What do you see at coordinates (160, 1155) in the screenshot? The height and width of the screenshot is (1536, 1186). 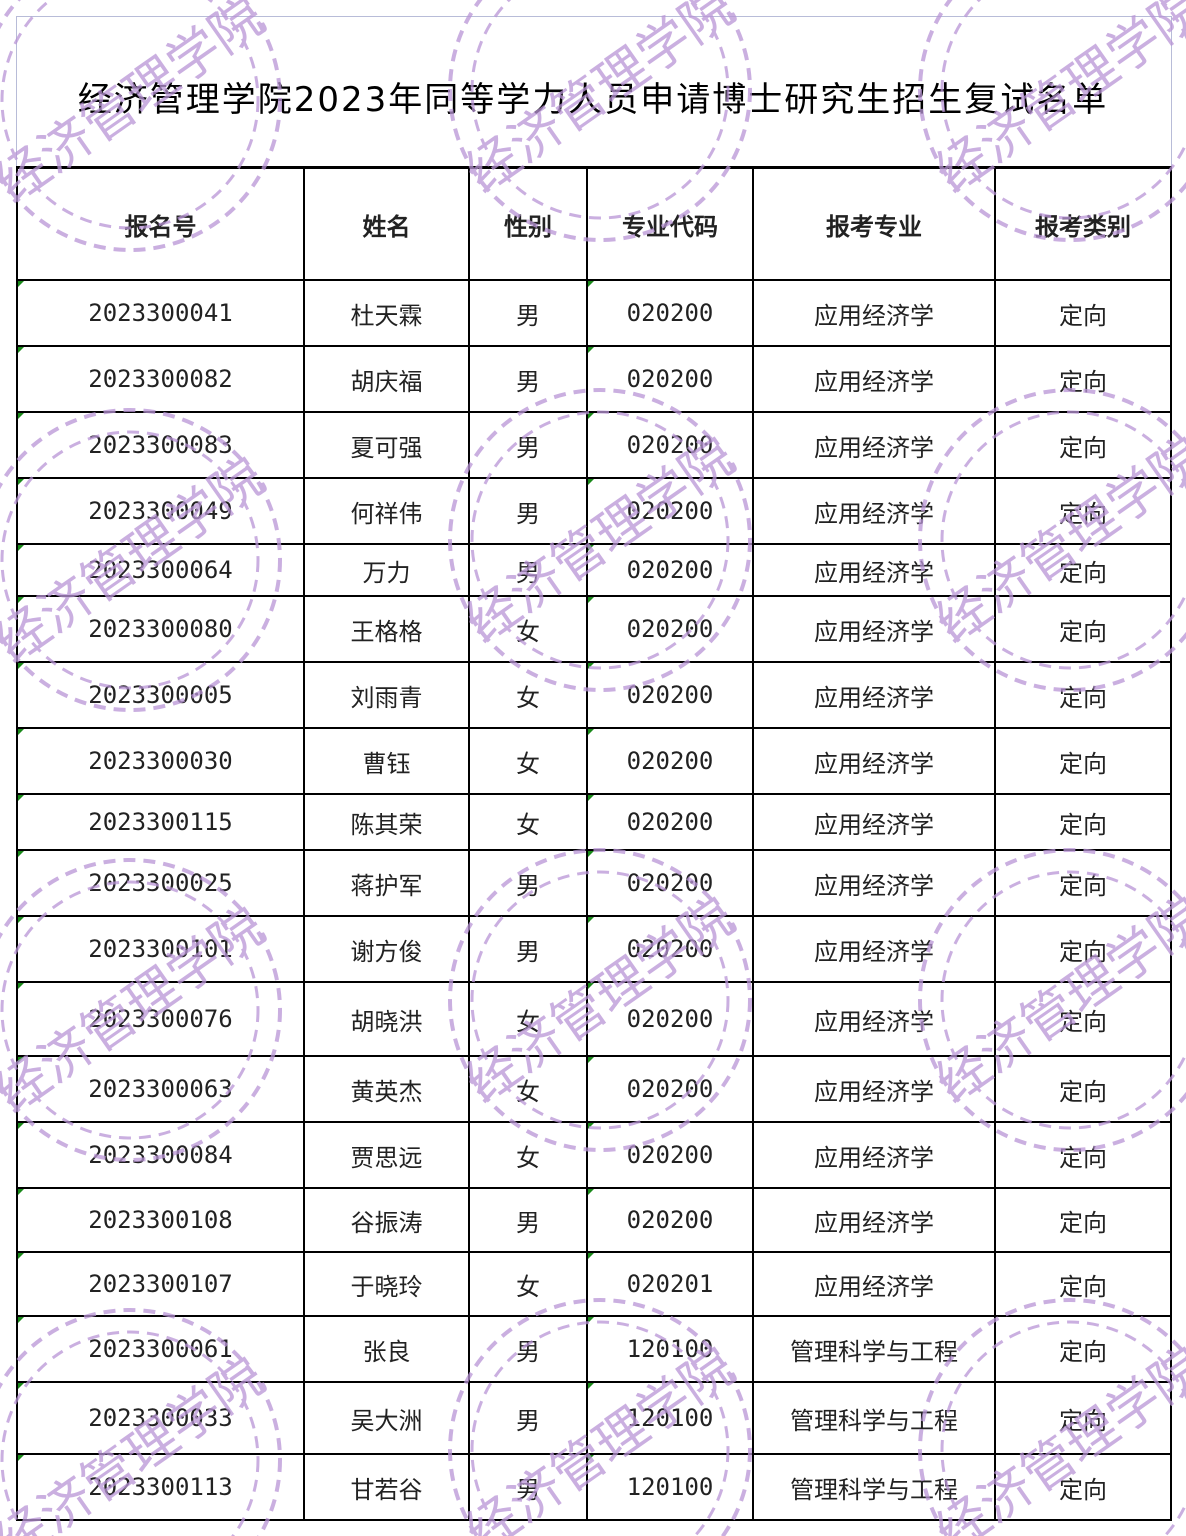 I see `reg-number-cell: 2023300084` at bounding box center [160, 1155].